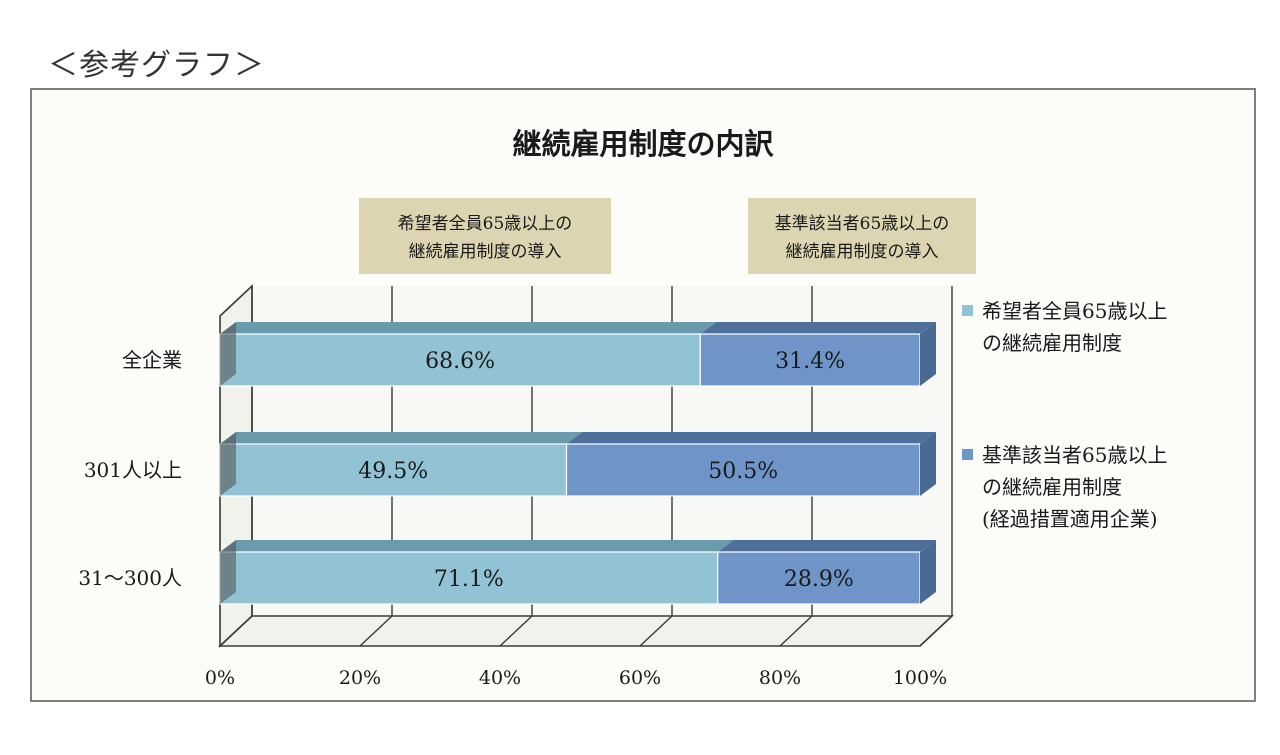  Describe the element at coordinates (156, 65) in the screenshot. I see `page-heading: ＜参考グラフ＞` at that location.